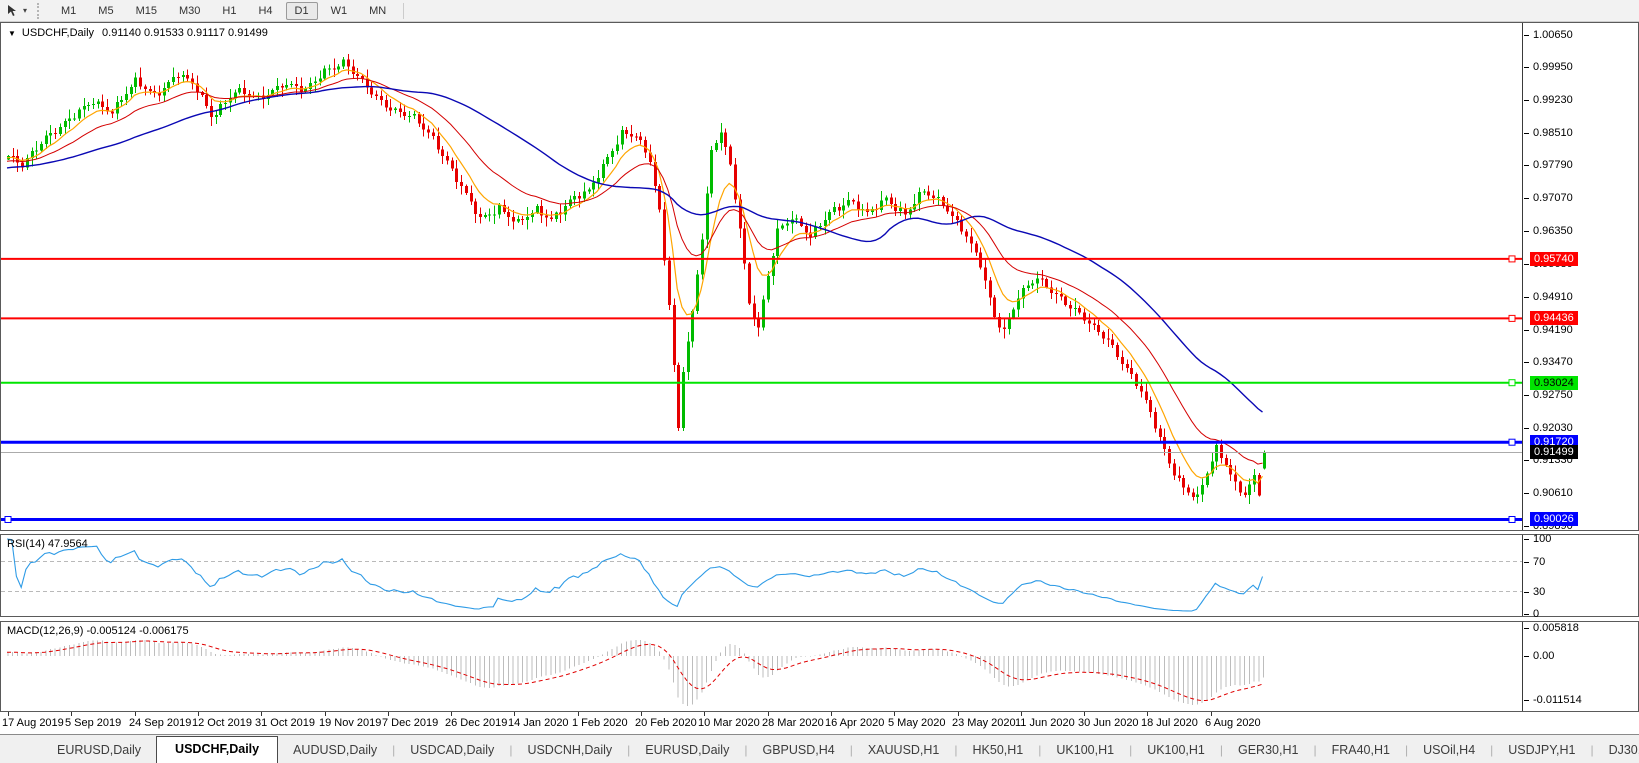 The image size is (1639, 763). Describe the element at coordinates (687, 750) in the screenshot. I see `chart-tab-eurusd-5: EURUSD,Daily` at that location.